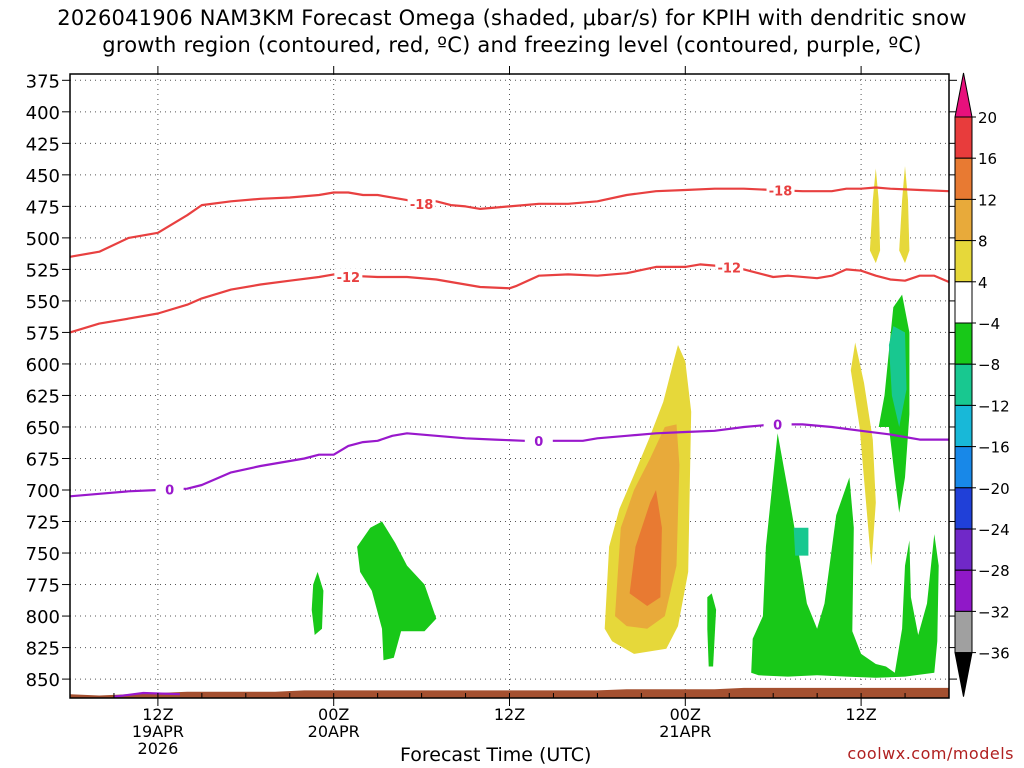 The width and height of the screenshot is (1024, 768). I want to click on y-tick-label-475: 475, so click(43, 207).